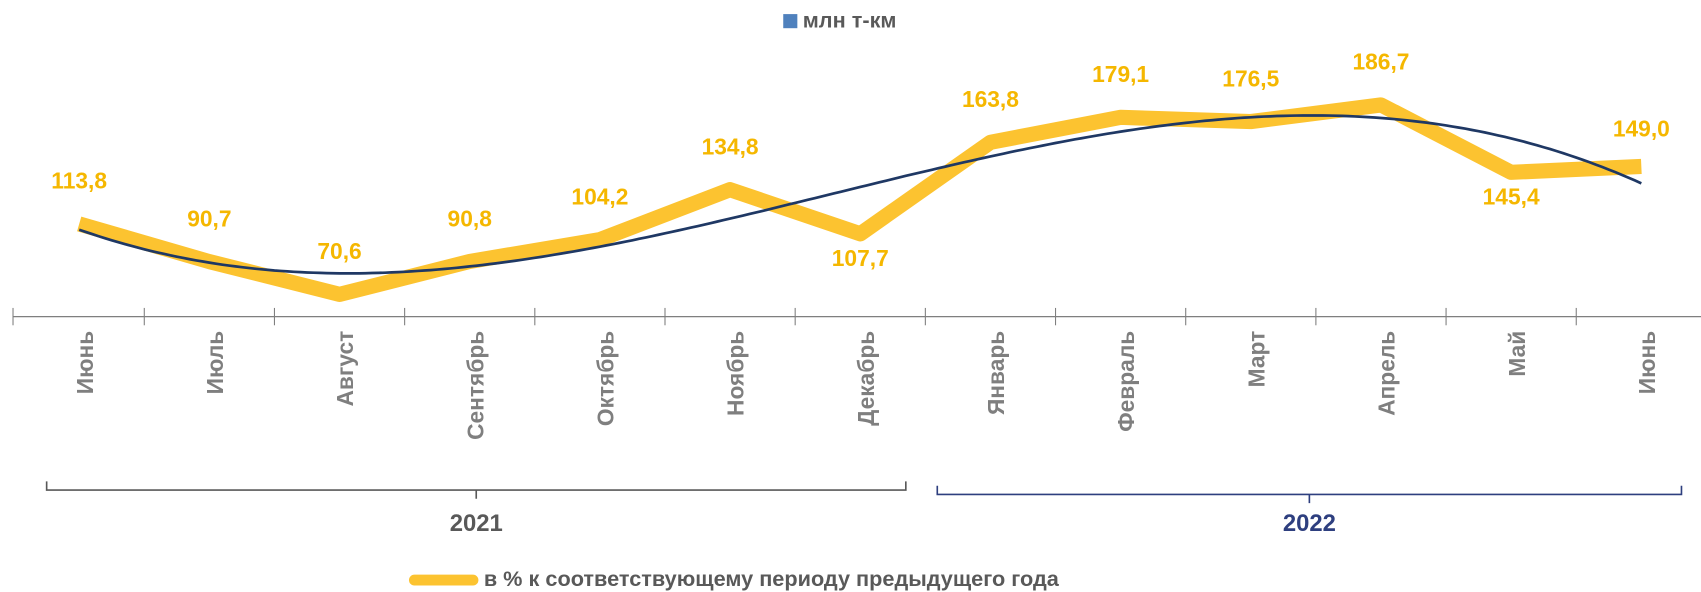  I want to click on data-label: 70,6, so click(339, 251).